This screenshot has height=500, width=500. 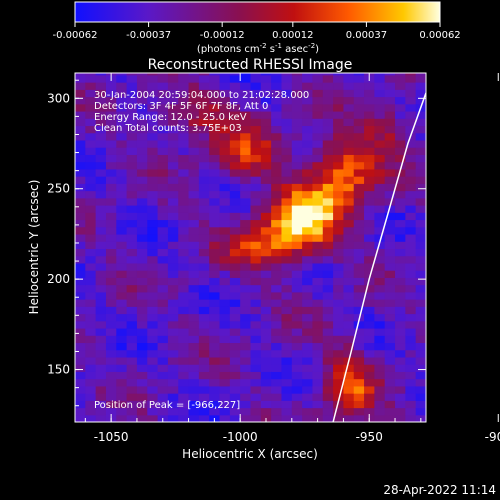 I want to click on timestamp: 28-Apr-2022 11:14, so click(x=439, y=490).